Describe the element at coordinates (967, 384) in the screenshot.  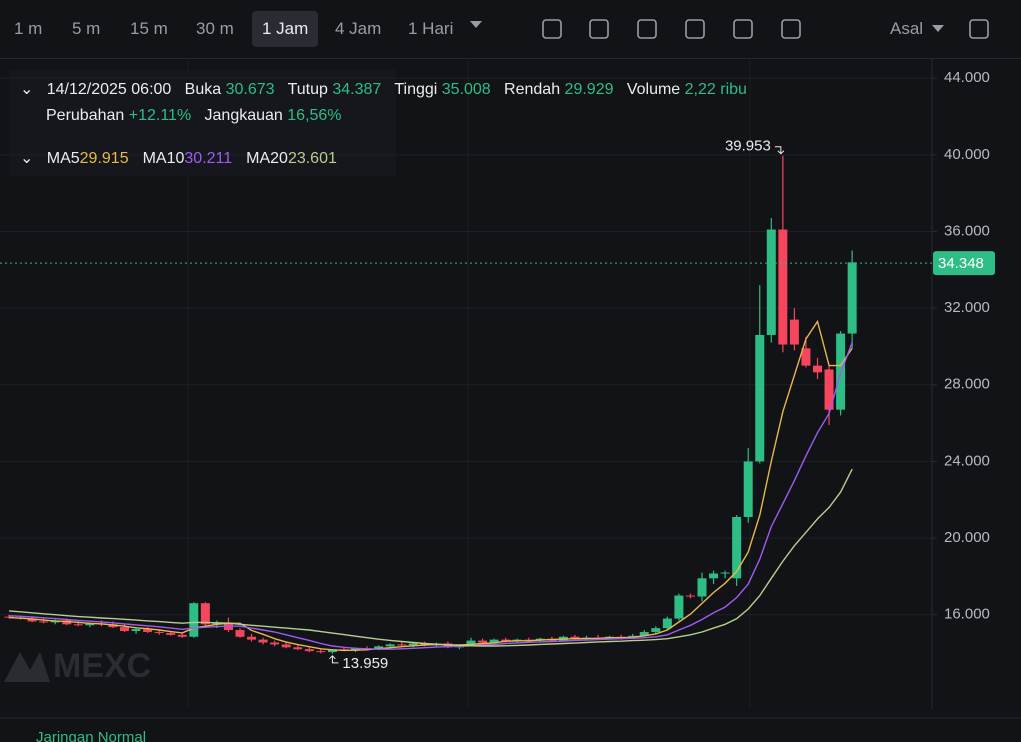
I see `y-tick-label: 28.000` at that location.